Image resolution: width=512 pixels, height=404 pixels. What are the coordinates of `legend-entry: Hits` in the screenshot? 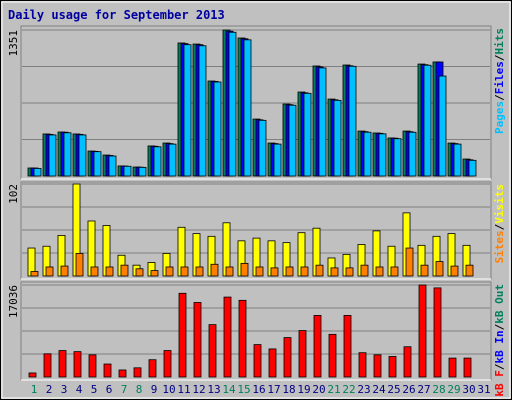 It's located at (499, 41).